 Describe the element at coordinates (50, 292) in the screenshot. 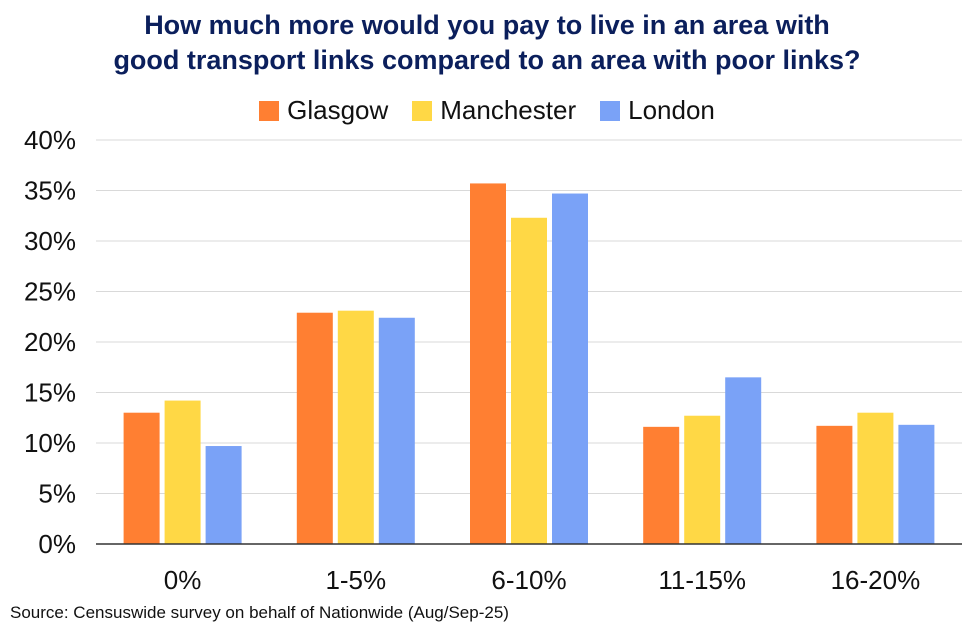

I see `y-tick-label: 25%` at that location.